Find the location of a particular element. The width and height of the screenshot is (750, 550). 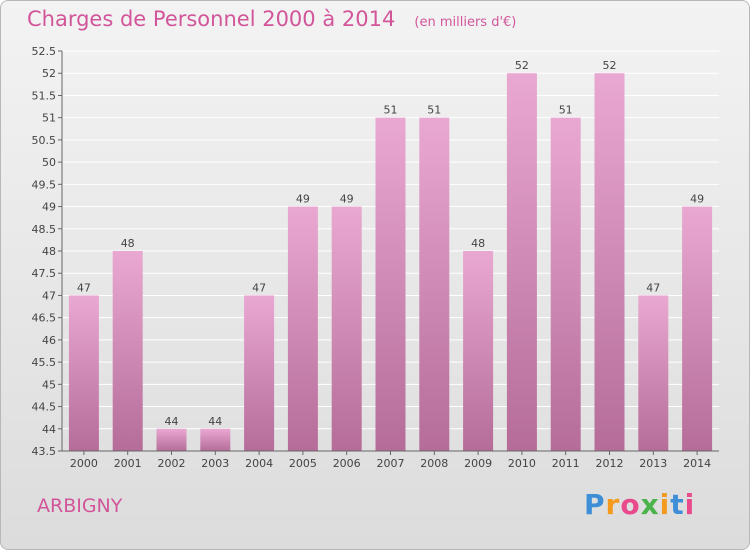

x-tick-label: 2006 is located at coordinates (347, 463).